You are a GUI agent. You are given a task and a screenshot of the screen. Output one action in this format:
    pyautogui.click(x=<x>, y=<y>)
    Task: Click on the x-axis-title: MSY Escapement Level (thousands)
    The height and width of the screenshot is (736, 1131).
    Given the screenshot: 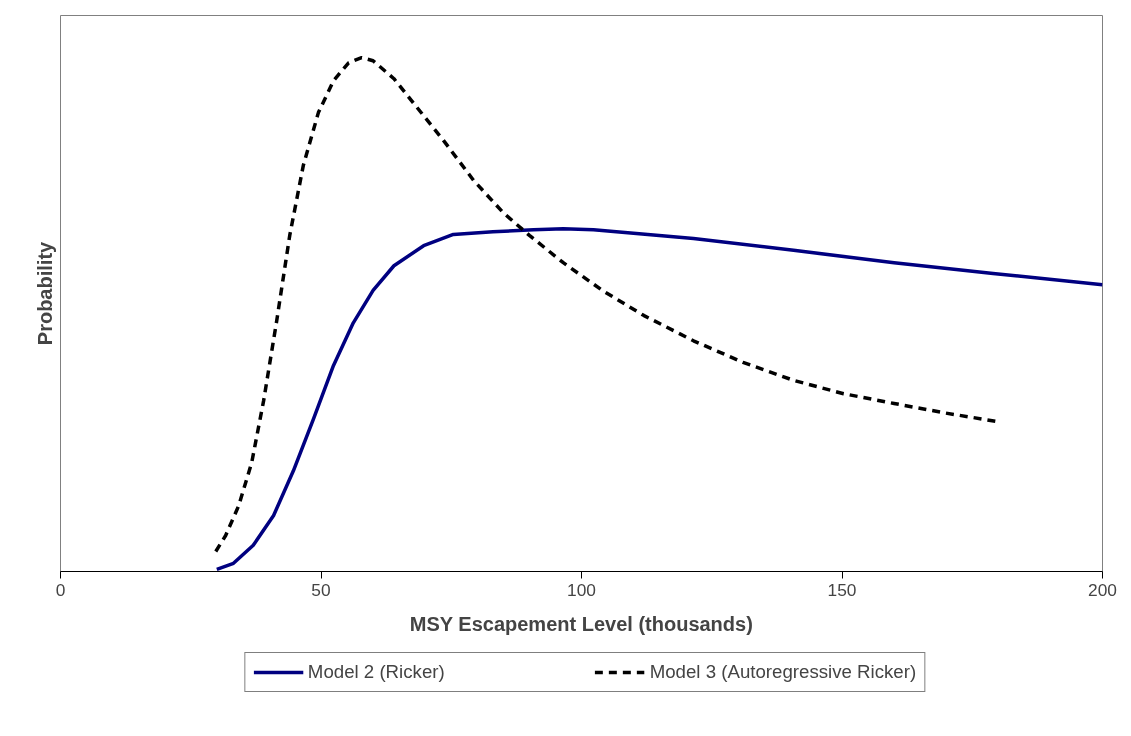 What is the action you would take?
    pyautogui.click(x=581, y=623)
    